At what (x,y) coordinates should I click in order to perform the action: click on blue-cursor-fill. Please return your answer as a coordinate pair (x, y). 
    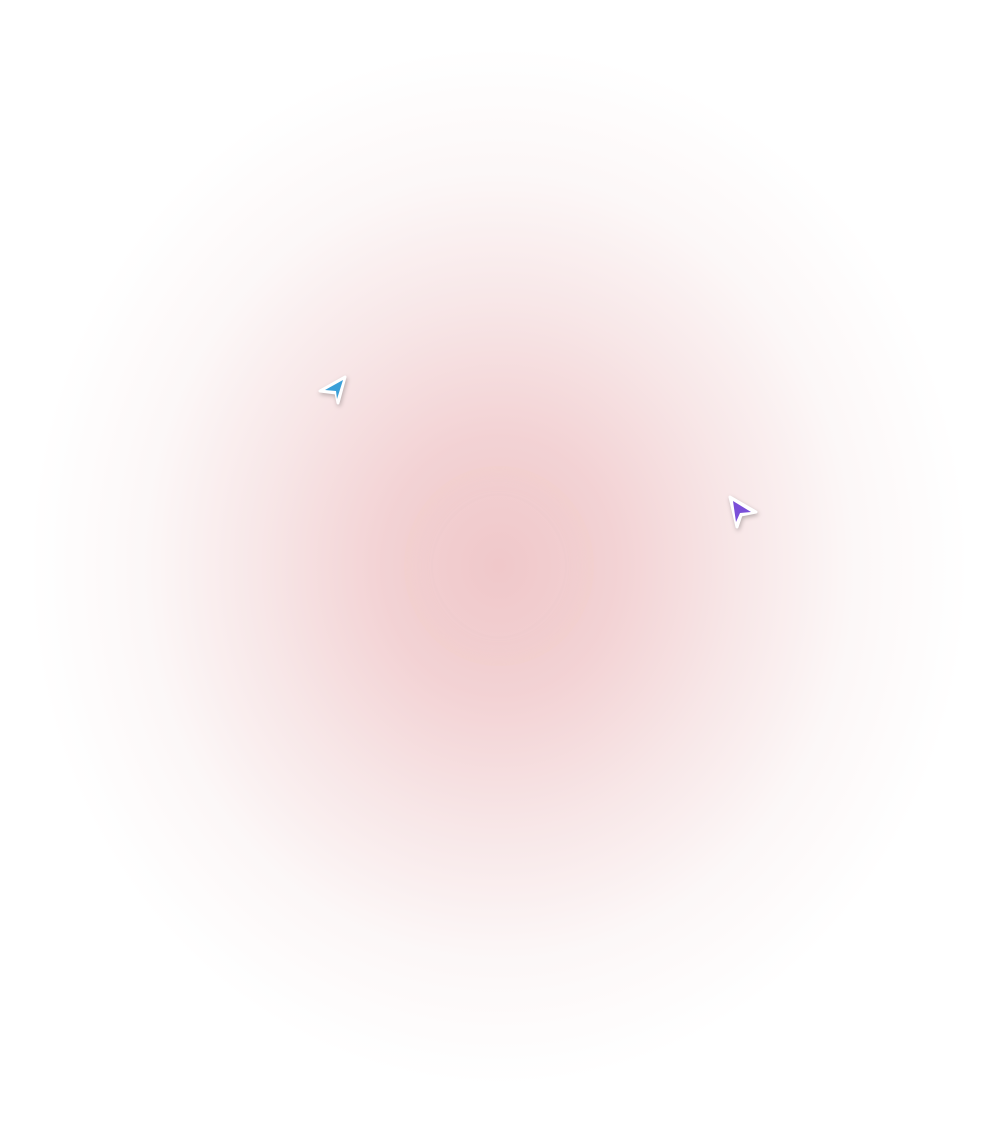
    Looking at the image, I should click on (334, 389).